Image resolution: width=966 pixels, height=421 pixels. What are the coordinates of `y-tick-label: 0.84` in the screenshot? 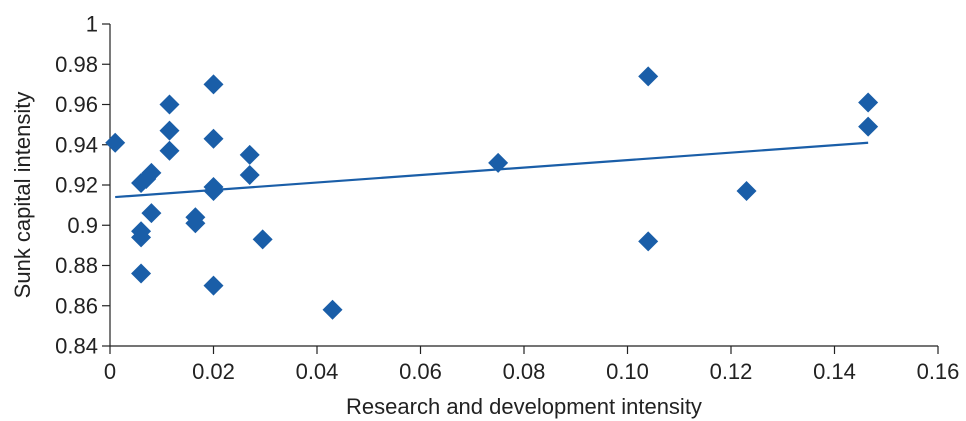 It's located at (76, 346).